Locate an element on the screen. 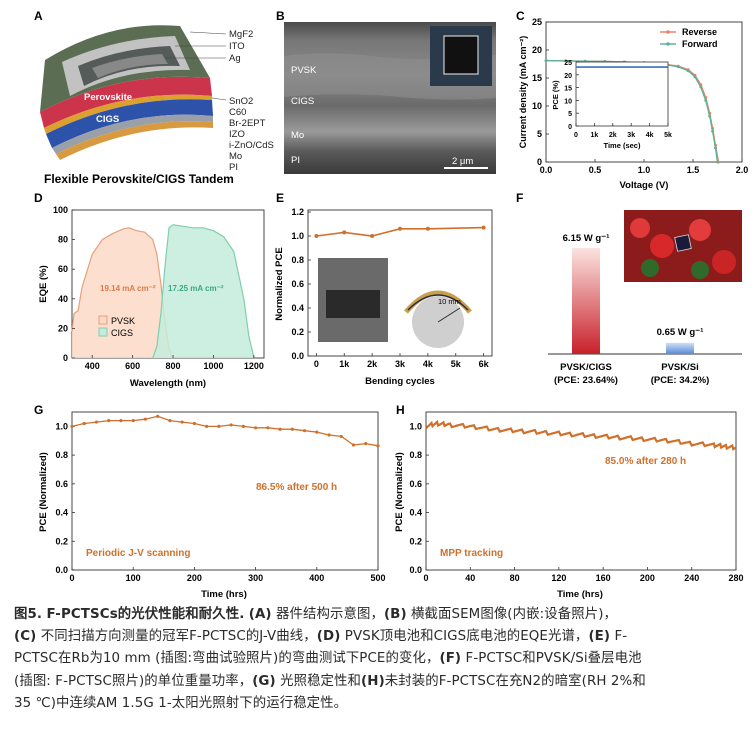 This screenshot has height=743, width=755. panel-letter-b: B is located at coordinates (280, 16).